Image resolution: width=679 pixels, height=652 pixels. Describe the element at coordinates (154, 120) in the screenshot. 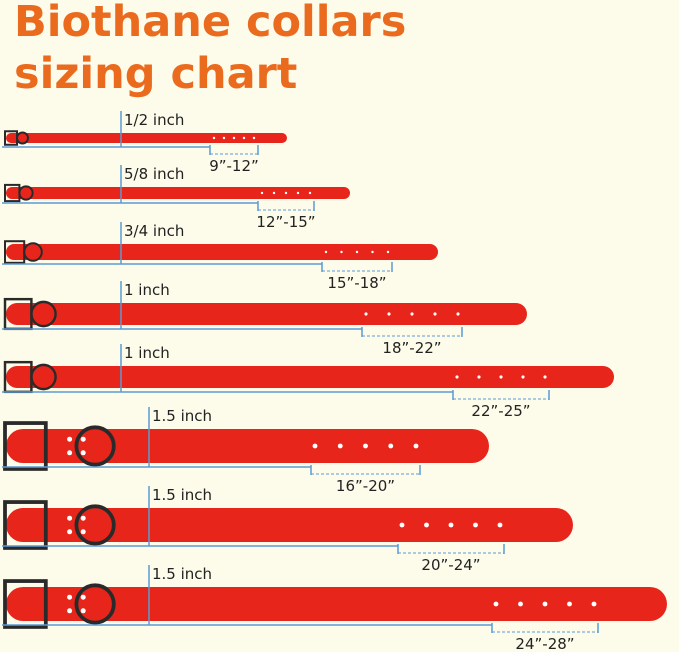

I see `width-label: 1/2 inch` at that location.